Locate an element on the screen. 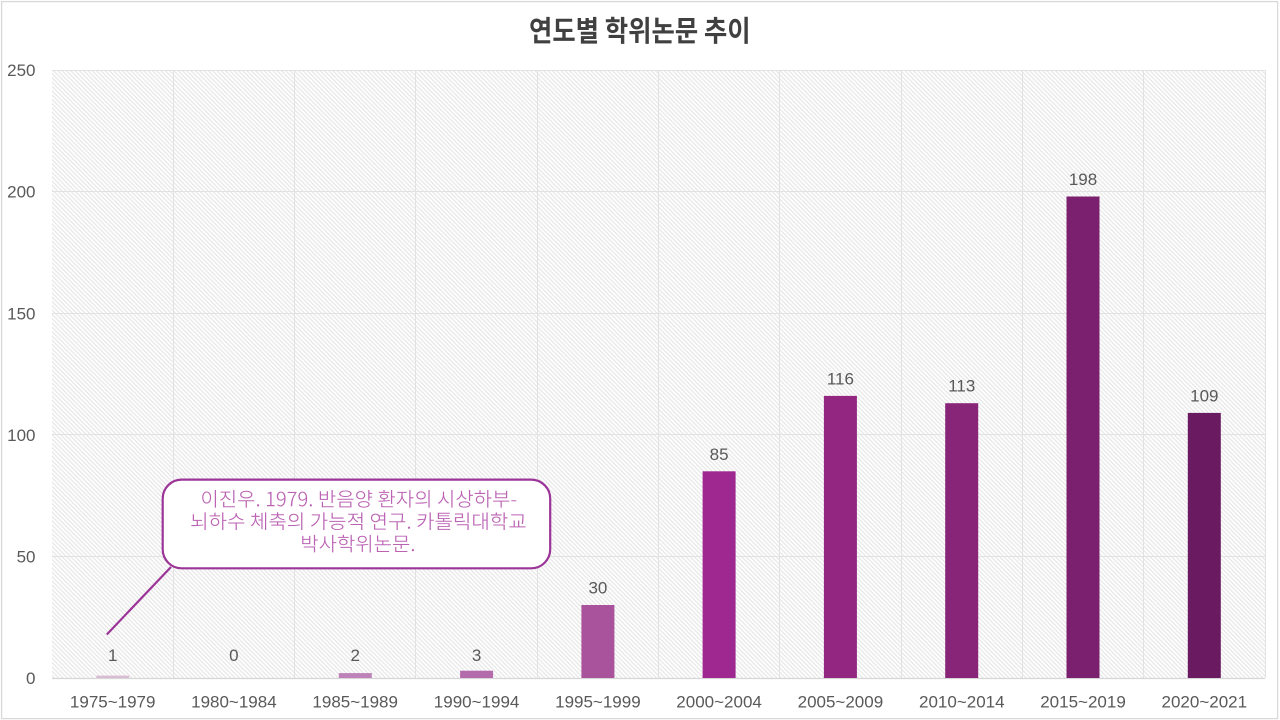  svg-text: 198 is located at coordinates (1083, 179).